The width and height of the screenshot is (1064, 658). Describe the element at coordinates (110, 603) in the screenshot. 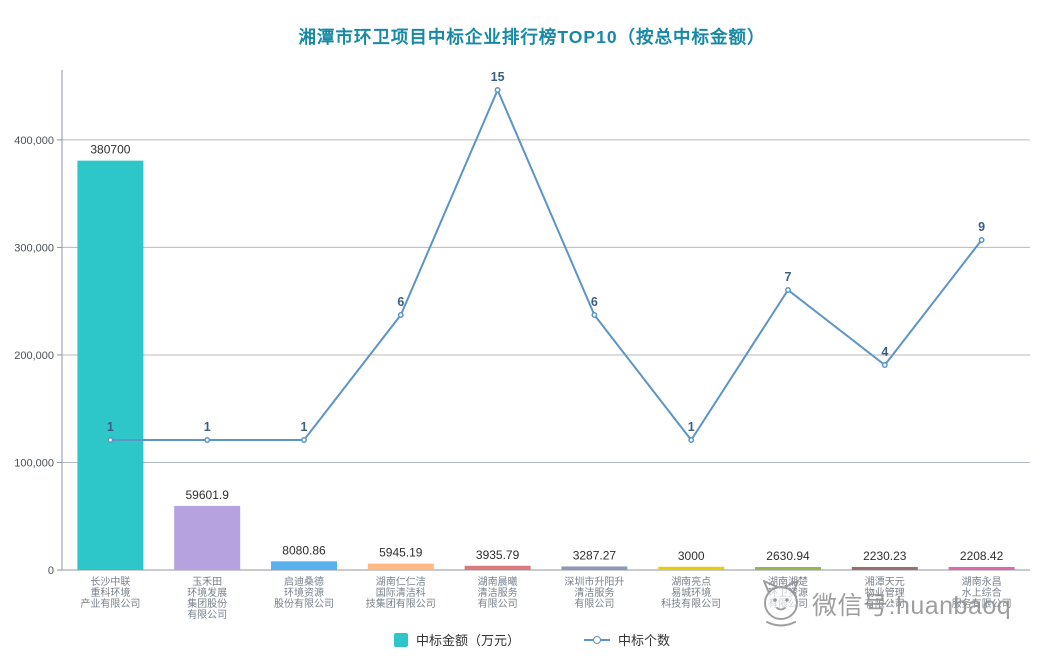

I see `x-tick-label: 产业有限公司` at that location.